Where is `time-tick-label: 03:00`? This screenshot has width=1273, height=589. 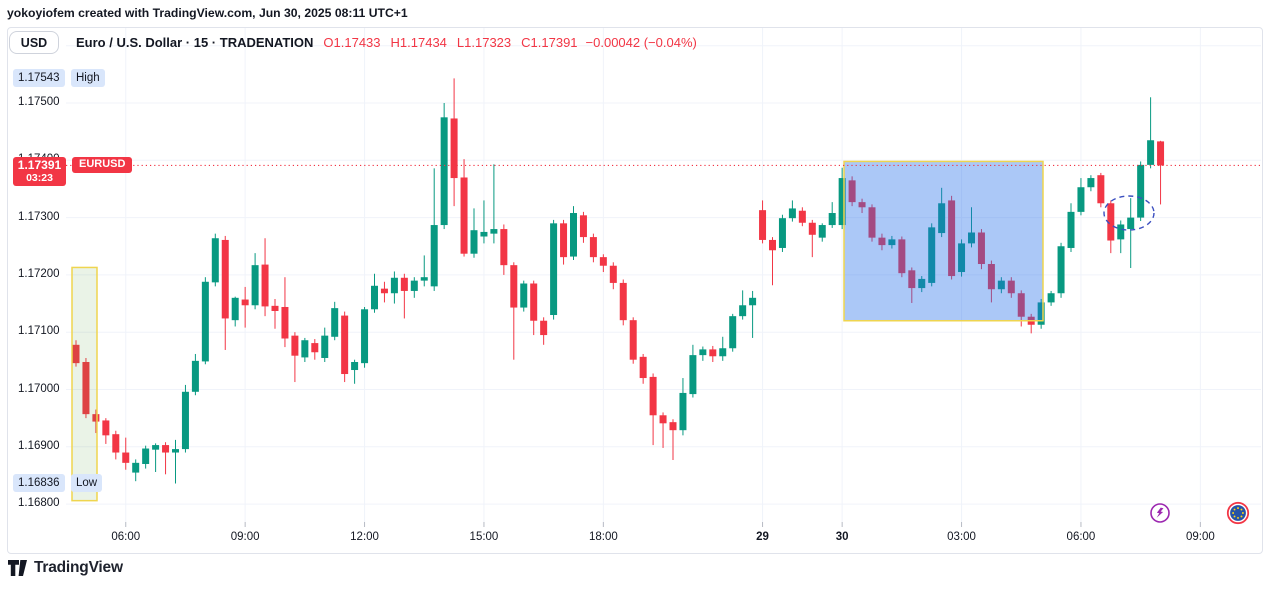 time-tick-label: 03:00 is located at coordinates (961, 537).